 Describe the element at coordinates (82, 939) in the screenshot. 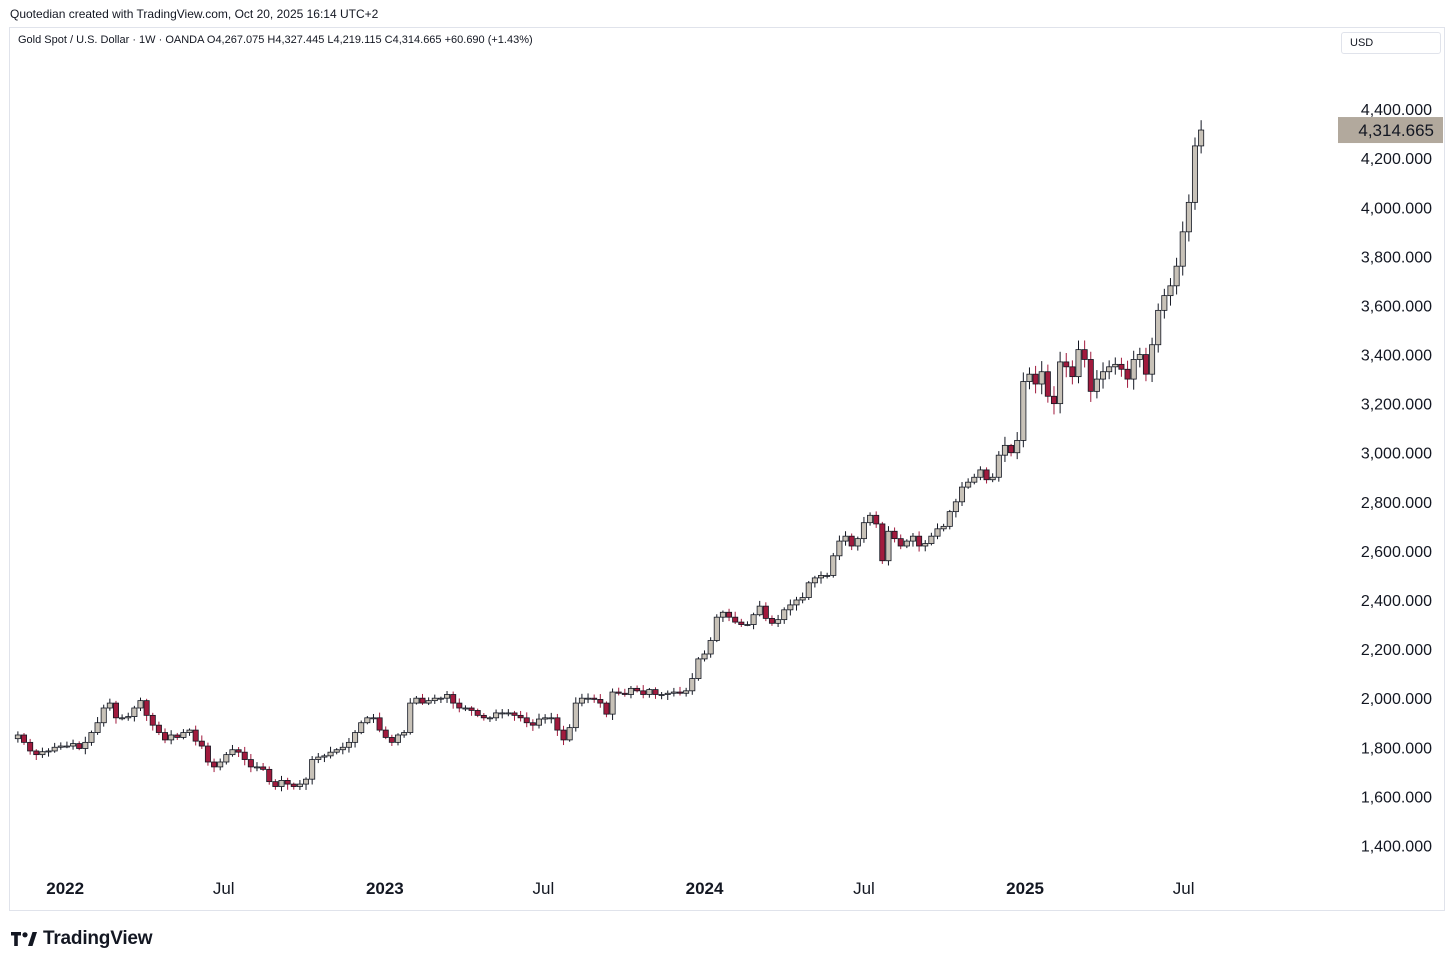

I see `tradingview-logo: TradingView` at that location.